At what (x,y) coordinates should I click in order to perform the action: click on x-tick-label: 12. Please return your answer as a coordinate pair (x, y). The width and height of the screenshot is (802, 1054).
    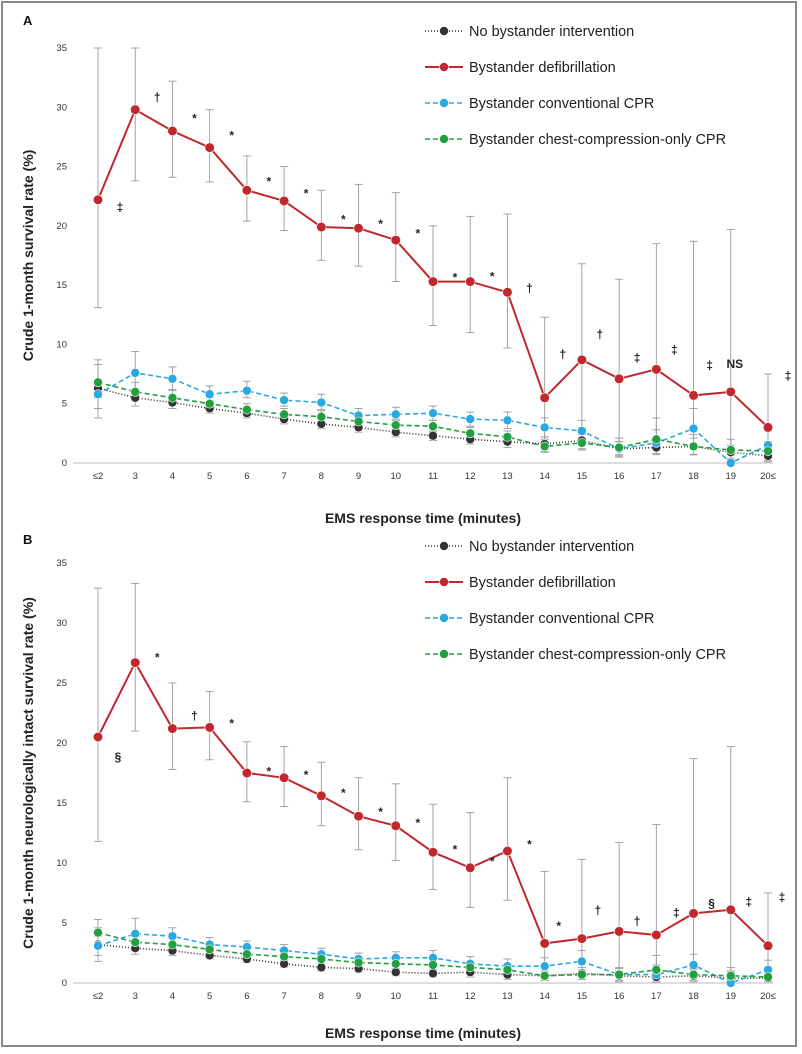
    Looking at the image, I should click on (470, 476).